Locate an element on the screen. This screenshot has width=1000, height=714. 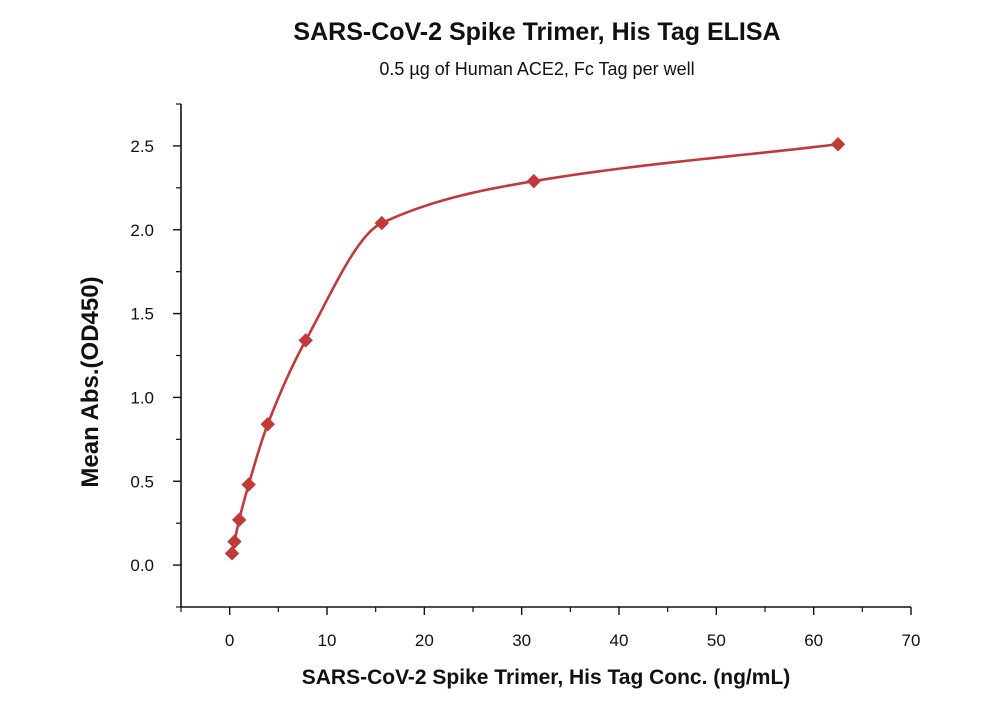
x-tick-label: 10 is located at coordinates (327, 640).